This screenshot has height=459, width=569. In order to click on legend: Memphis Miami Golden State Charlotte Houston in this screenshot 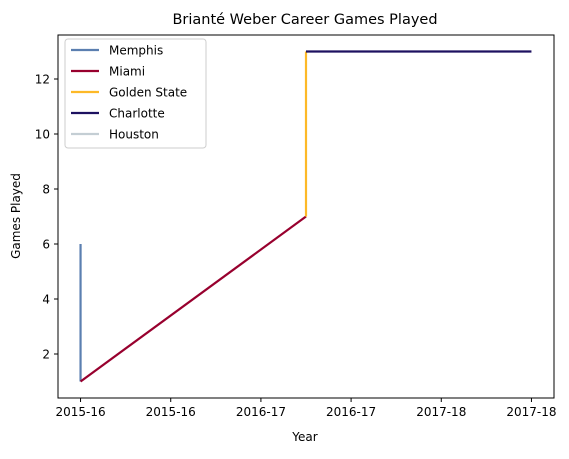, I will do `click(135, 93)`.